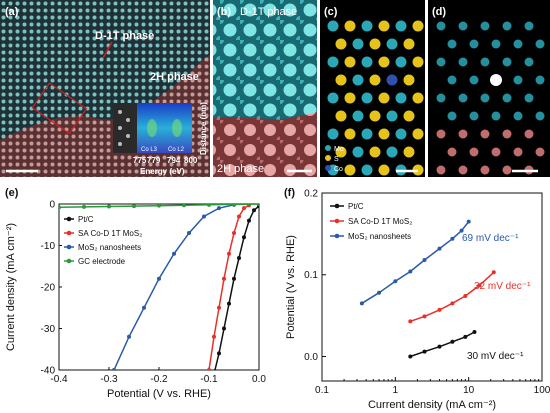 This screenshot has height=413, width=550. Describe the element at coordinates (109, 379) in the screenshot. I see `xtick-label-e: -0.3` at that location.